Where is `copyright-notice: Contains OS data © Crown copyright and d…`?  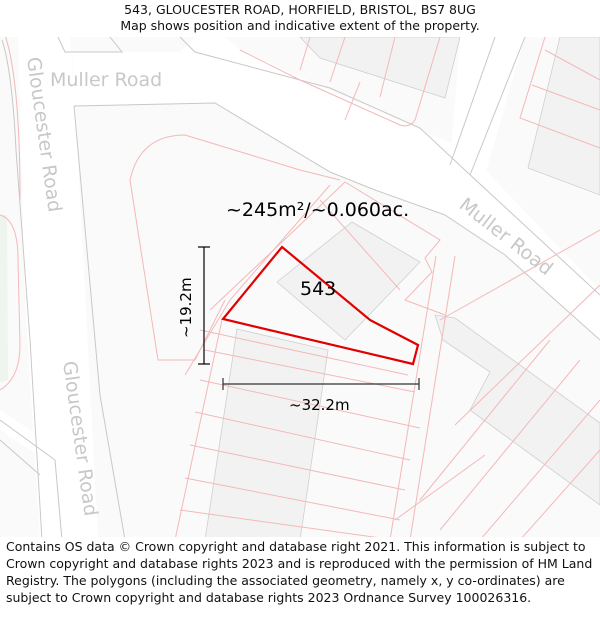
copyright-notice: Contains OS data © Crown copyright and d… is located at coordinates (299, 572).